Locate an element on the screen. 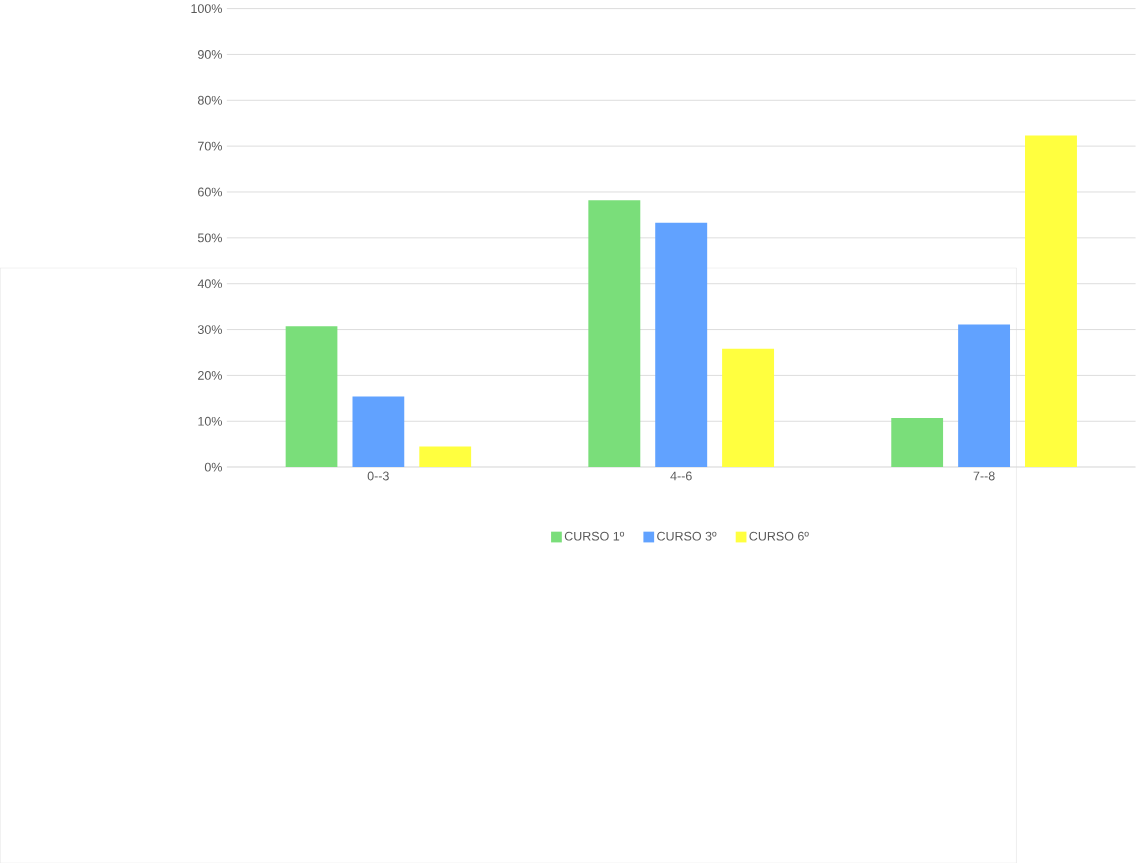  y-tick-label: 90% is located at coordinates (210, 54).